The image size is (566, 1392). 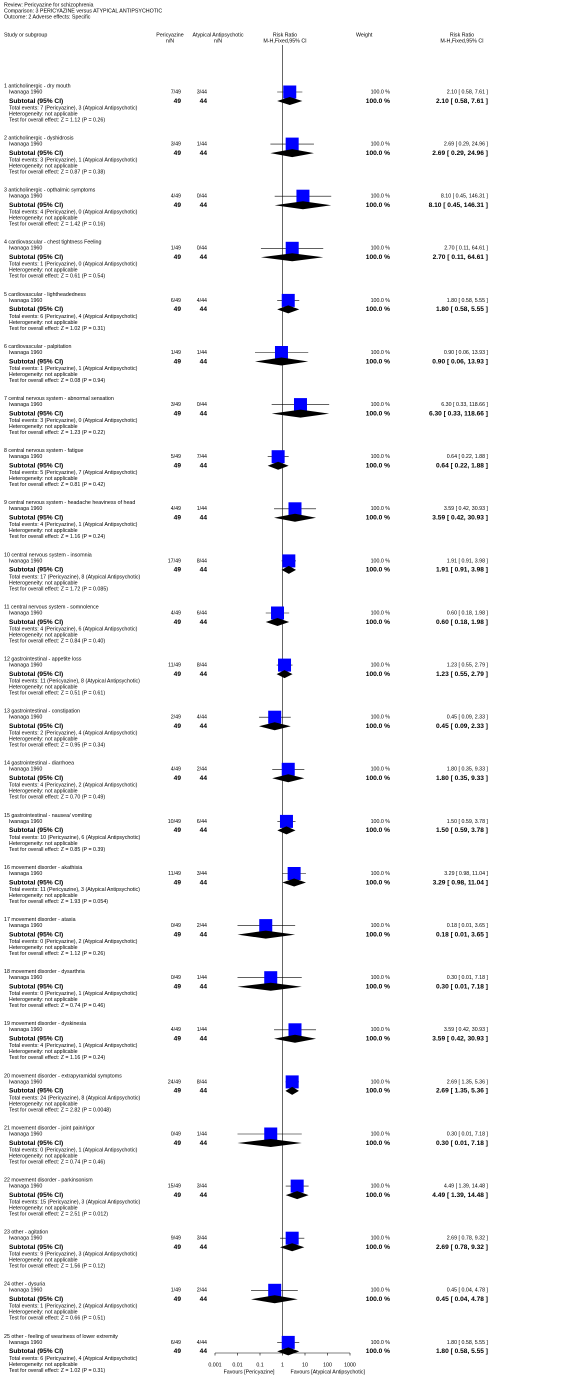 What do you see at coordinates (218, 41) in the screenshot?
I see `column-header: n/N` at bounding box center [218, 41].